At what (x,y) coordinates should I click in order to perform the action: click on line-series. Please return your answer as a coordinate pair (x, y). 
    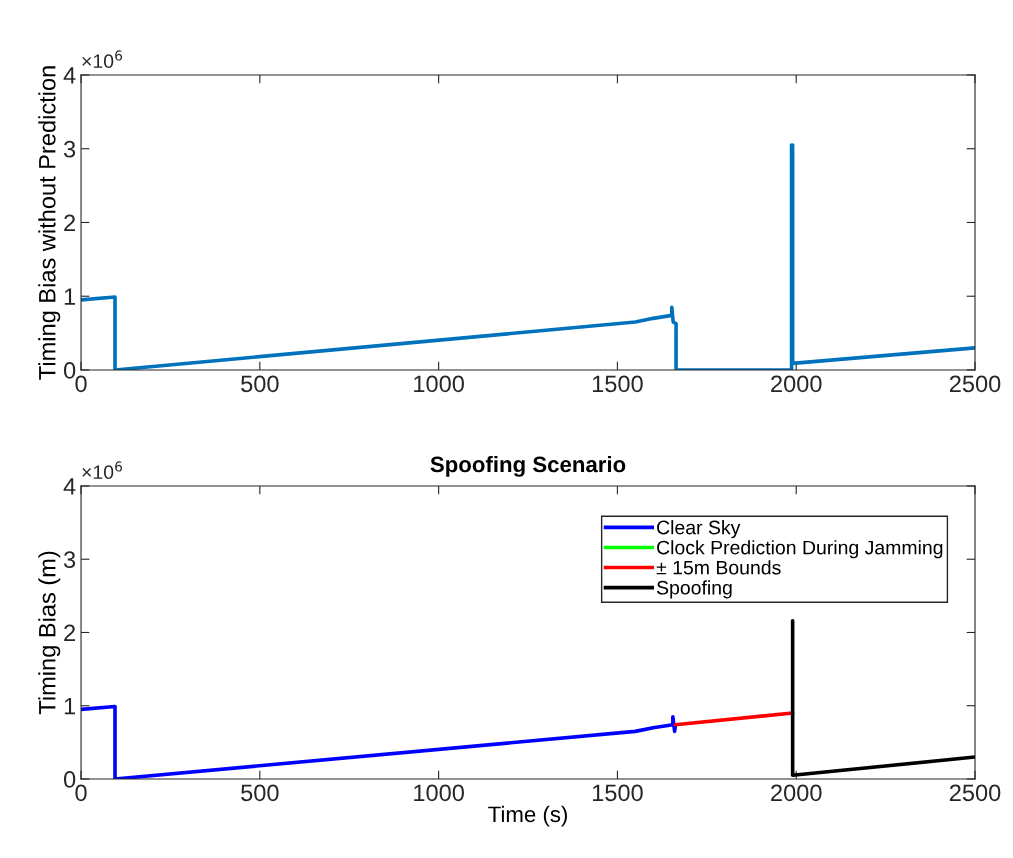
    Looking at the image, I should click on (379, 741).